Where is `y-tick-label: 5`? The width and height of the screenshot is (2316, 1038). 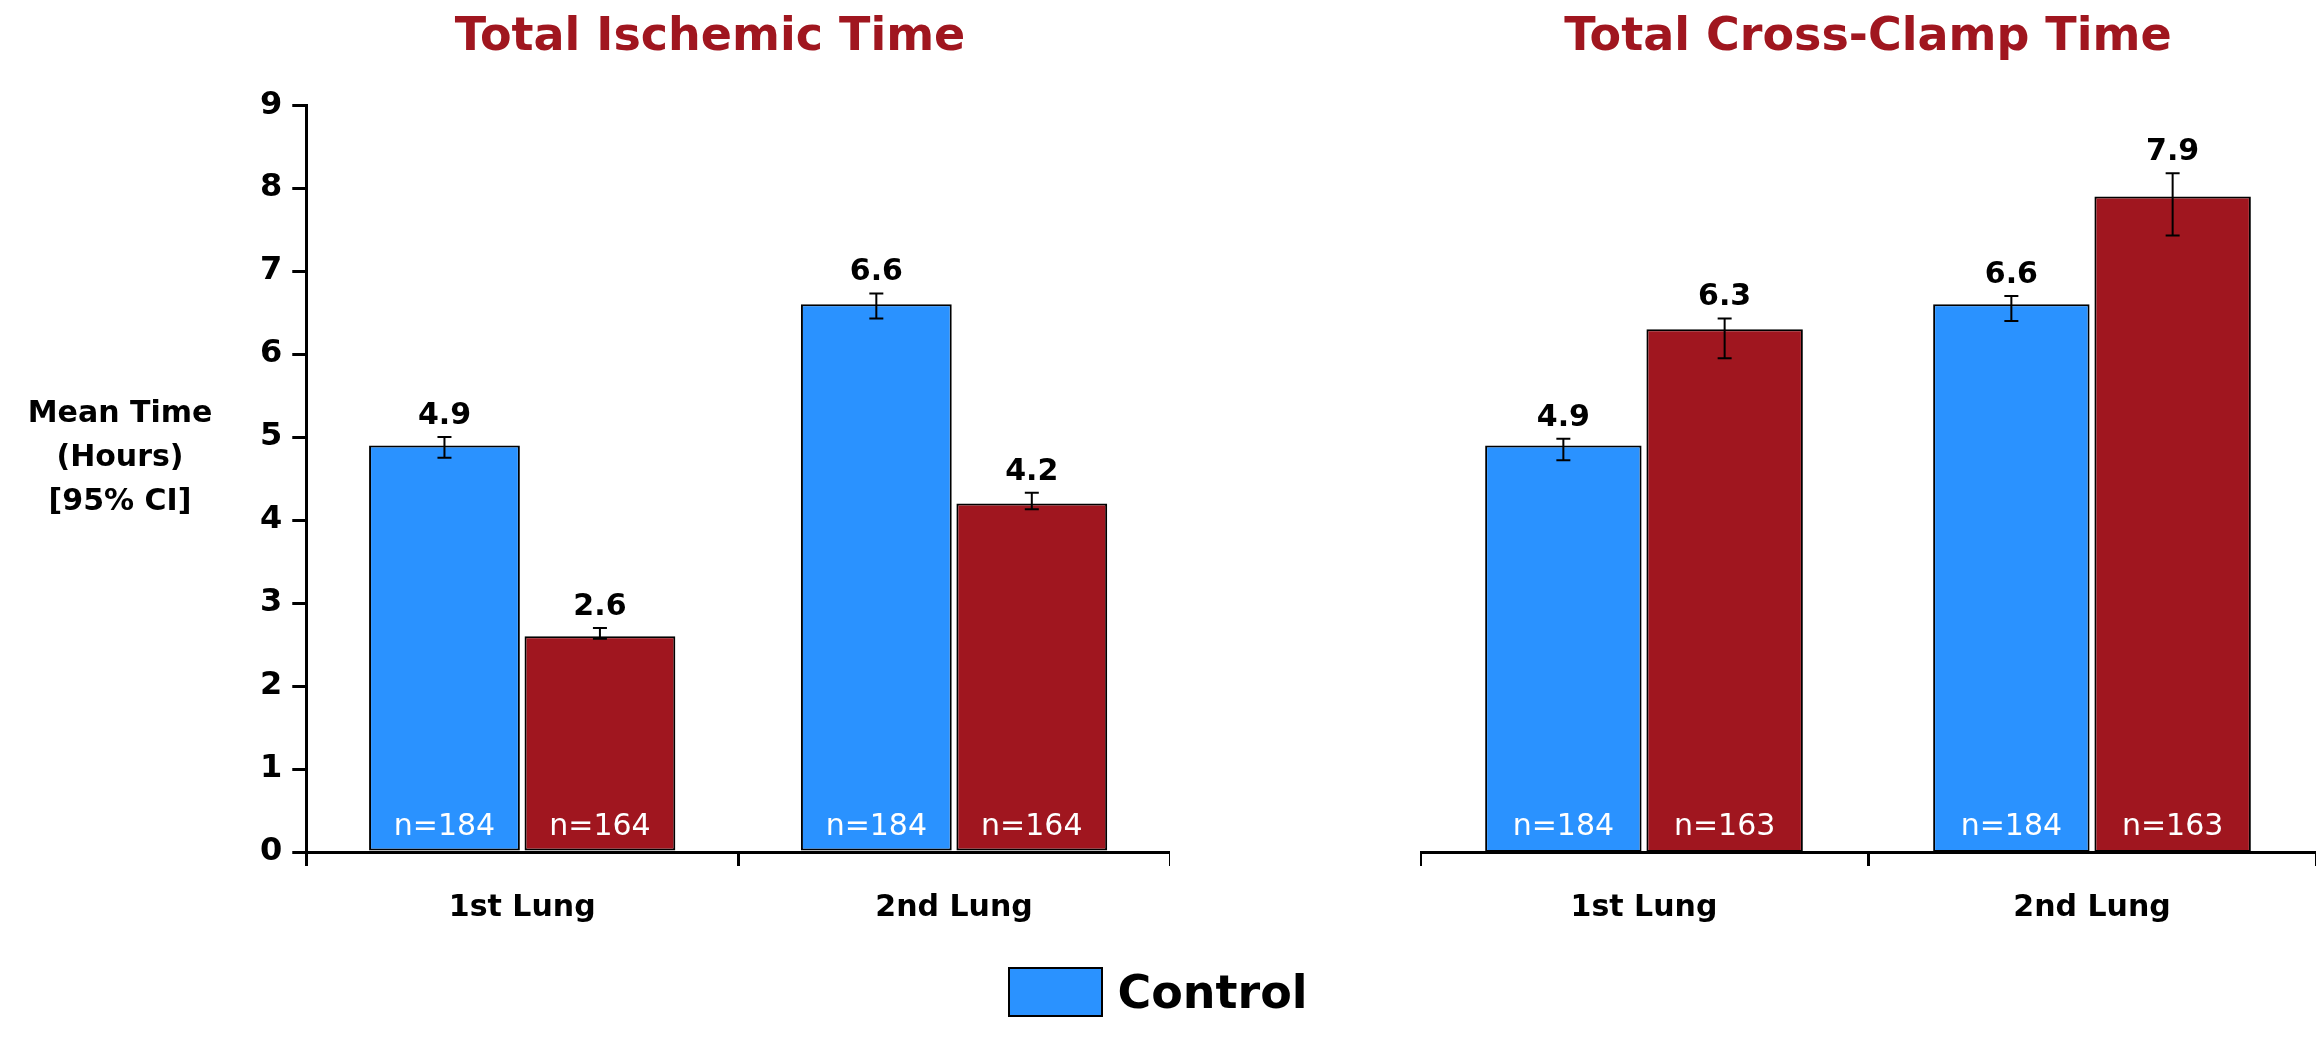
y-tick-label: 5 is located at coordinates (271, 434).